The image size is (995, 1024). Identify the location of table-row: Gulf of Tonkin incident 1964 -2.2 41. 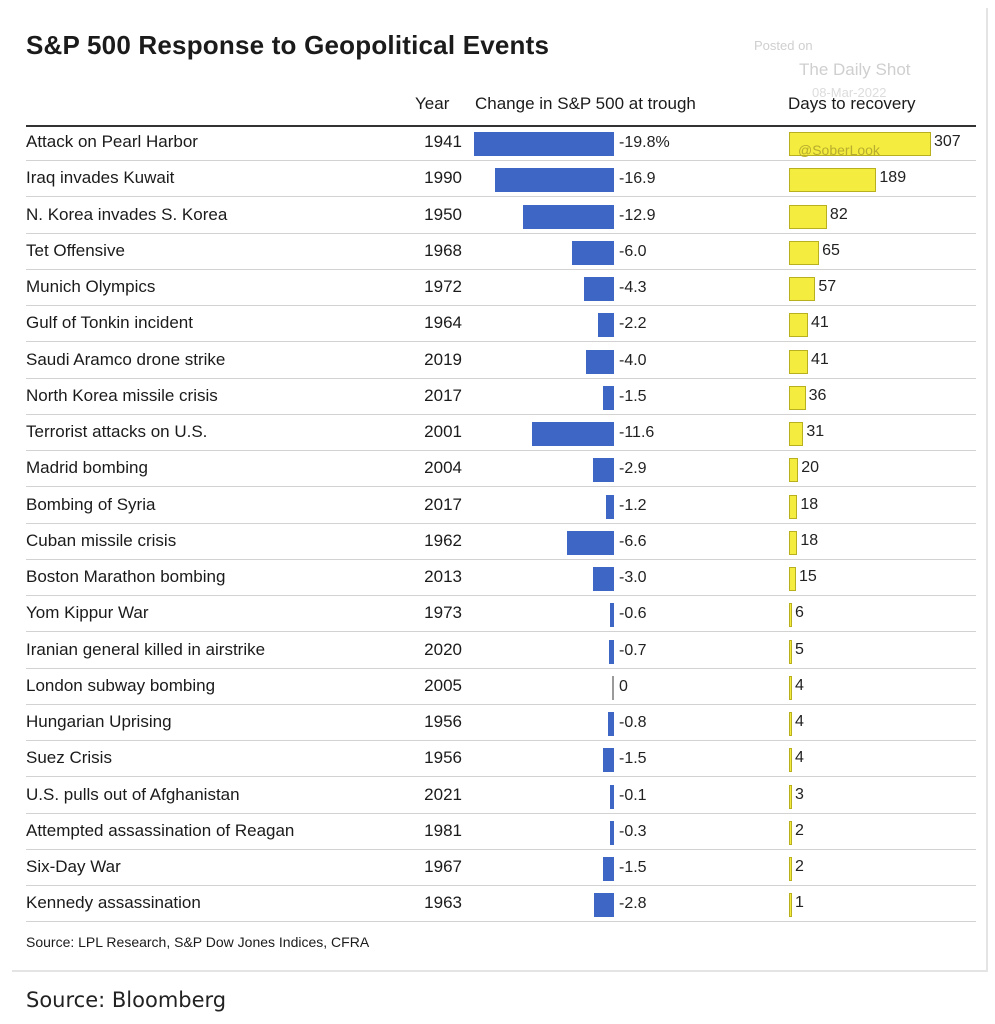
(499, 324).